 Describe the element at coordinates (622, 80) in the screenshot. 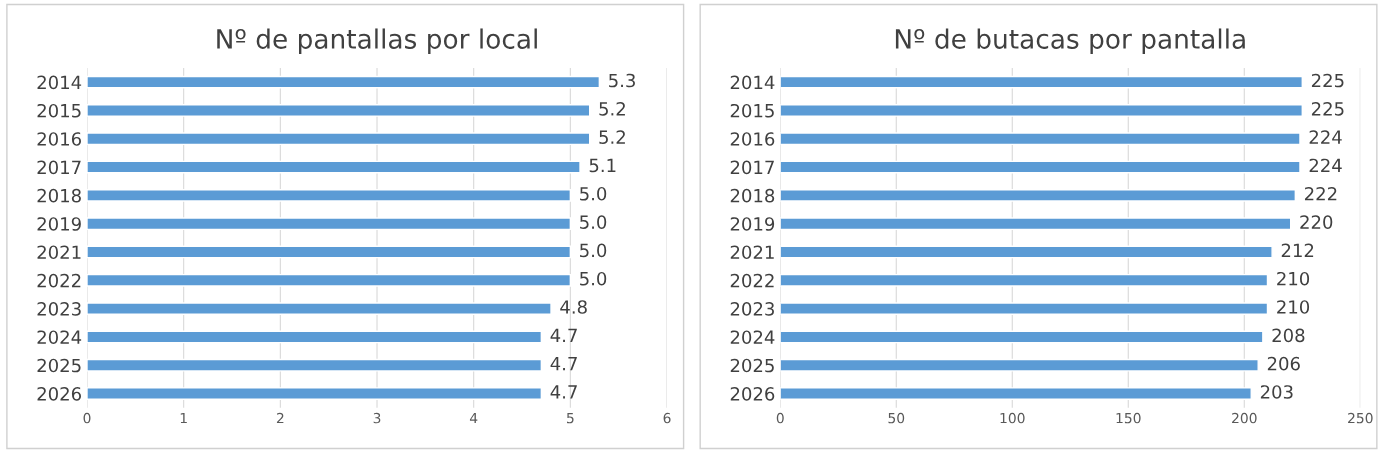

I see `data-label: 5.3` at that location.